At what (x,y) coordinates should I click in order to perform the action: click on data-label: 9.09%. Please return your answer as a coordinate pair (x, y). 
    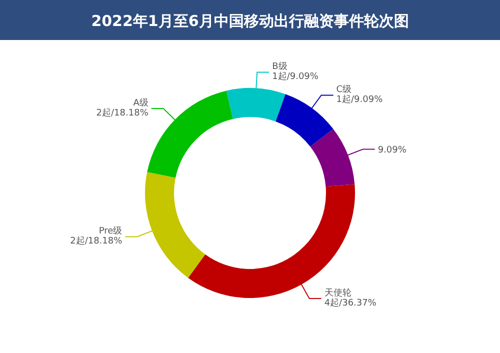
    Looking at the image, I should click on (392, 150).